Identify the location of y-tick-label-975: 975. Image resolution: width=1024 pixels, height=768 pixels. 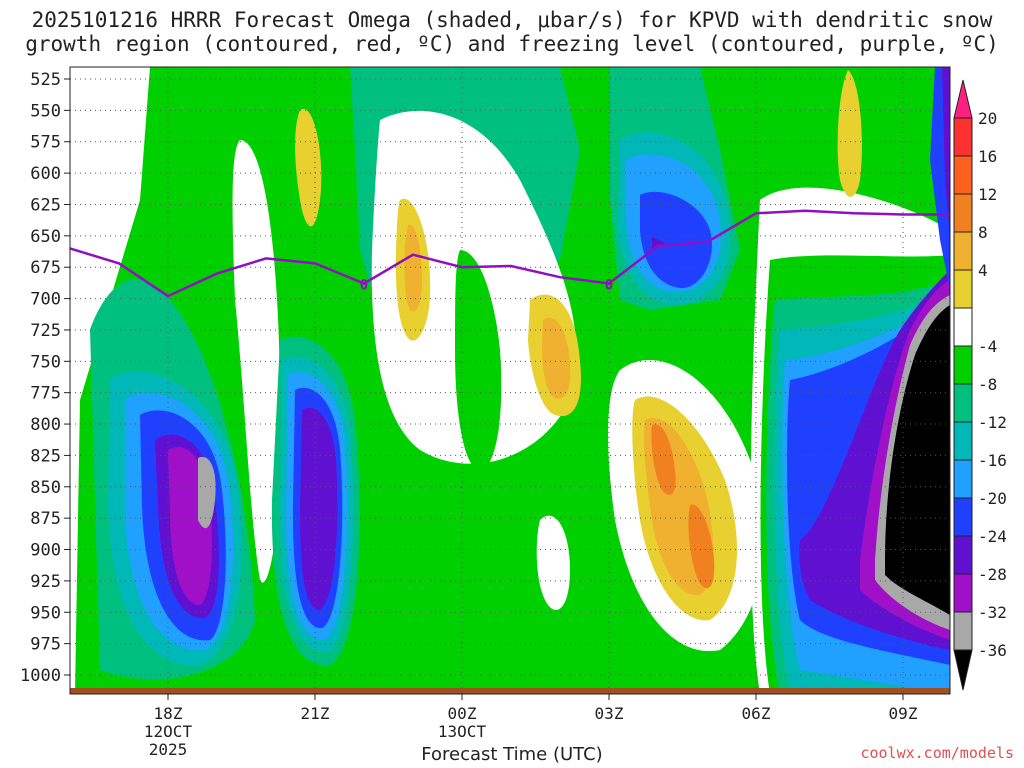
(45, 645).